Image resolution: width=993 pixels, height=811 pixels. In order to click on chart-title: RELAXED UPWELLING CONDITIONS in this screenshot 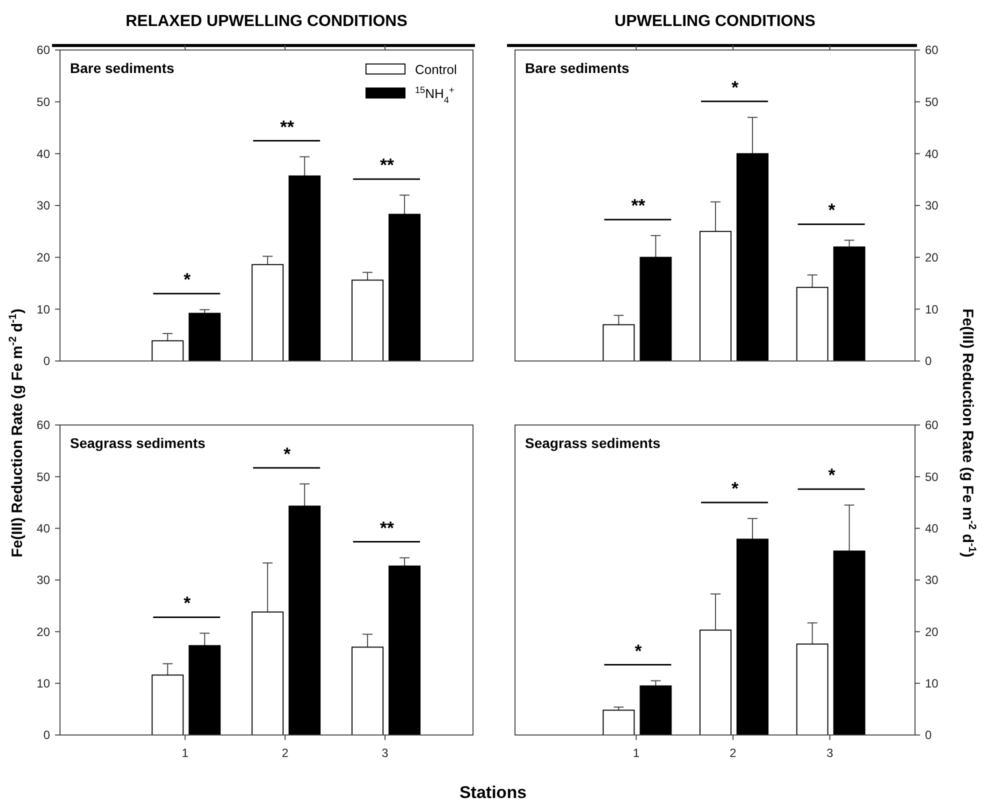, I will do `click(267, 21)`.